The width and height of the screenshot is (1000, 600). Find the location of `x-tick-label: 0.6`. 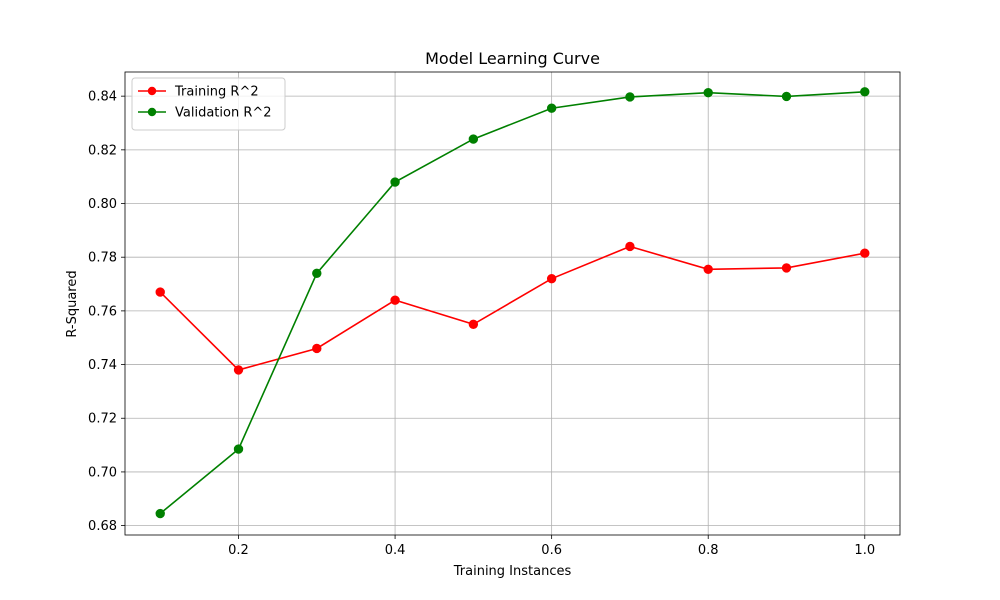

x-tick-label: 0.6 is located at coordinates (551, 550).